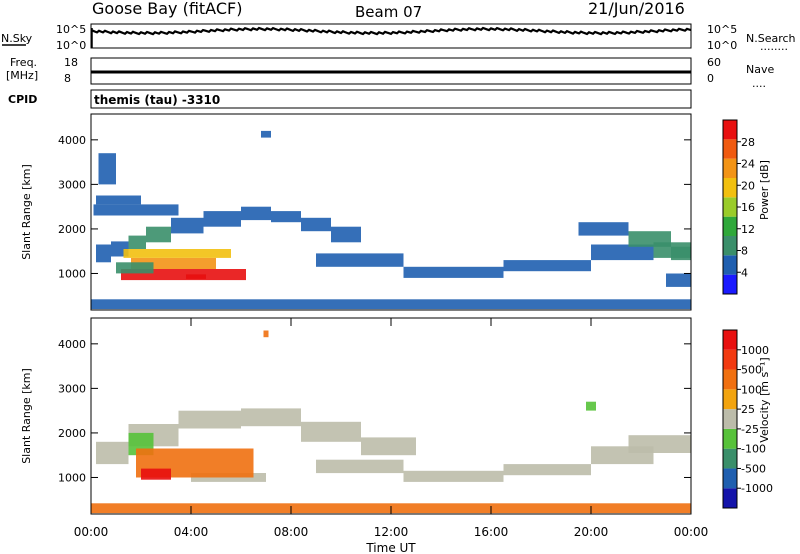  What do you see at coordinates (771, 38) in the screenshot?
I see `noise-right-label: N.Search` at bounding box center [771, 38].